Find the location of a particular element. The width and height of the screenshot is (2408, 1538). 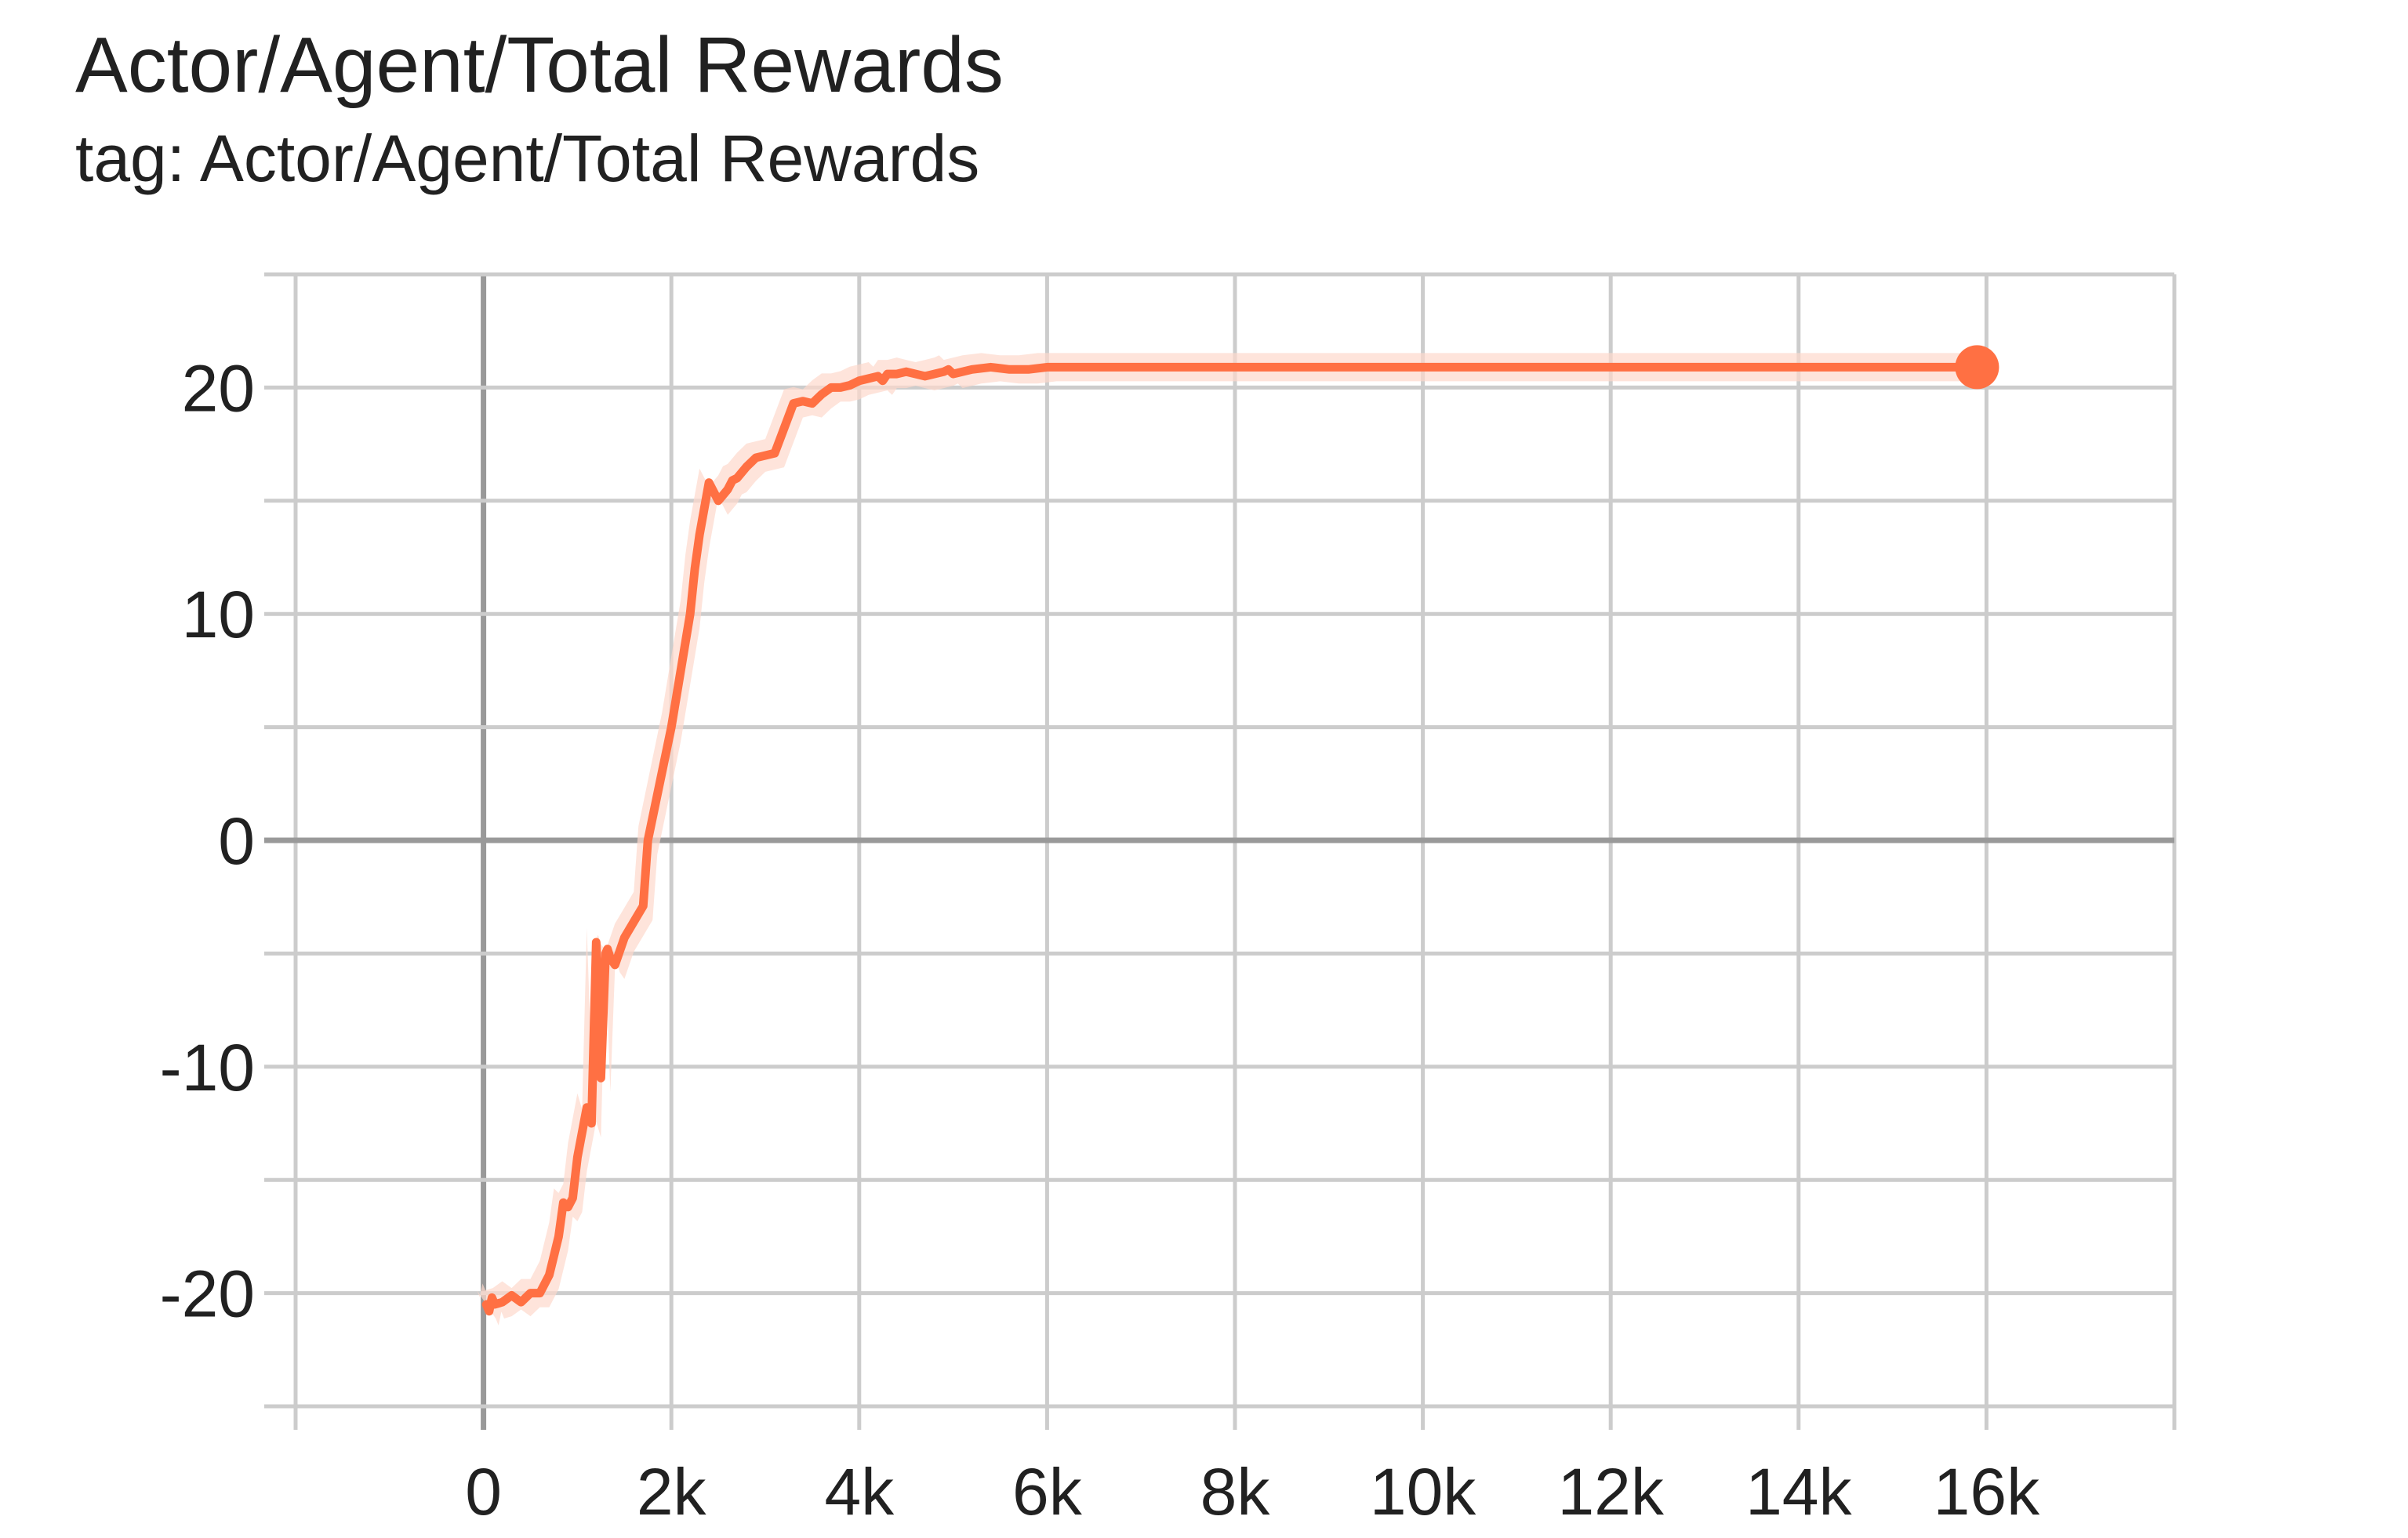

chart-subtitle: tag: Actor/Agent/Total Rewards is located at coordinates (527, 159).